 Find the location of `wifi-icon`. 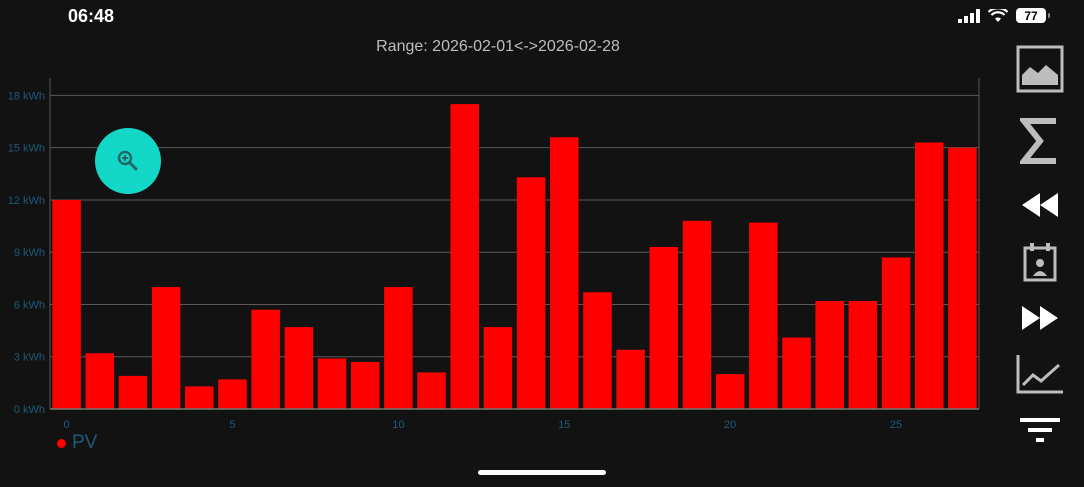

wifi-icon is located at coordinates (998, 15).